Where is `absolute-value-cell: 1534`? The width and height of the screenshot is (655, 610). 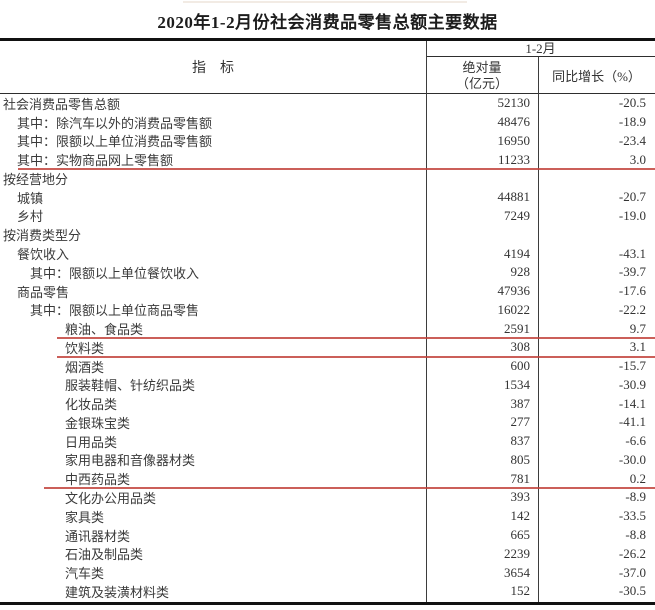
absolute-value-cell: 1534 is located at coordinates (517, 384).